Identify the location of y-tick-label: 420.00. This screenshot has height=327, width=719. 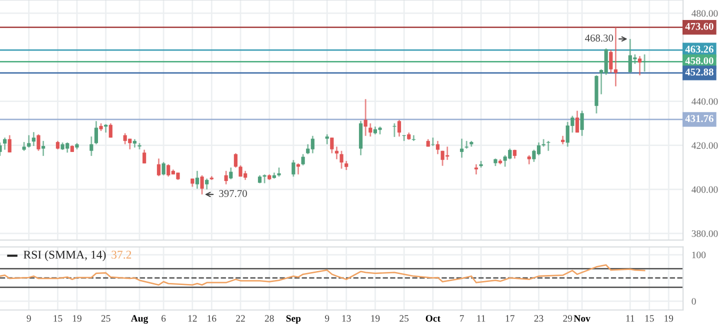
(705, 145).